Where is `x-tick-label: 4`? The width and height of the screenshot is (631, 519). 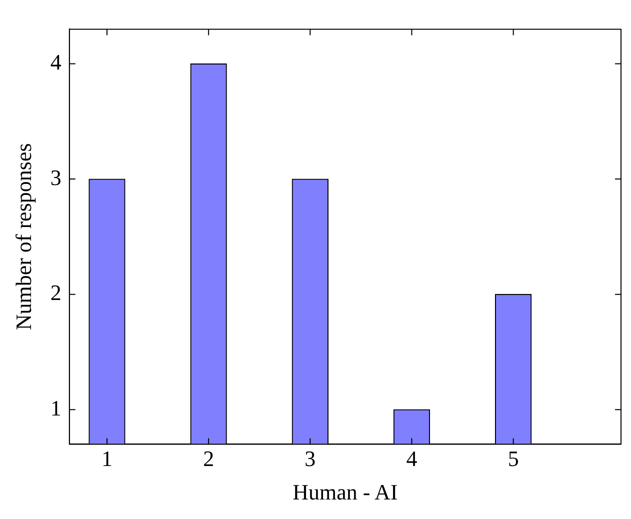
x-tick-label: 4 is located at coordinates (412, 459).